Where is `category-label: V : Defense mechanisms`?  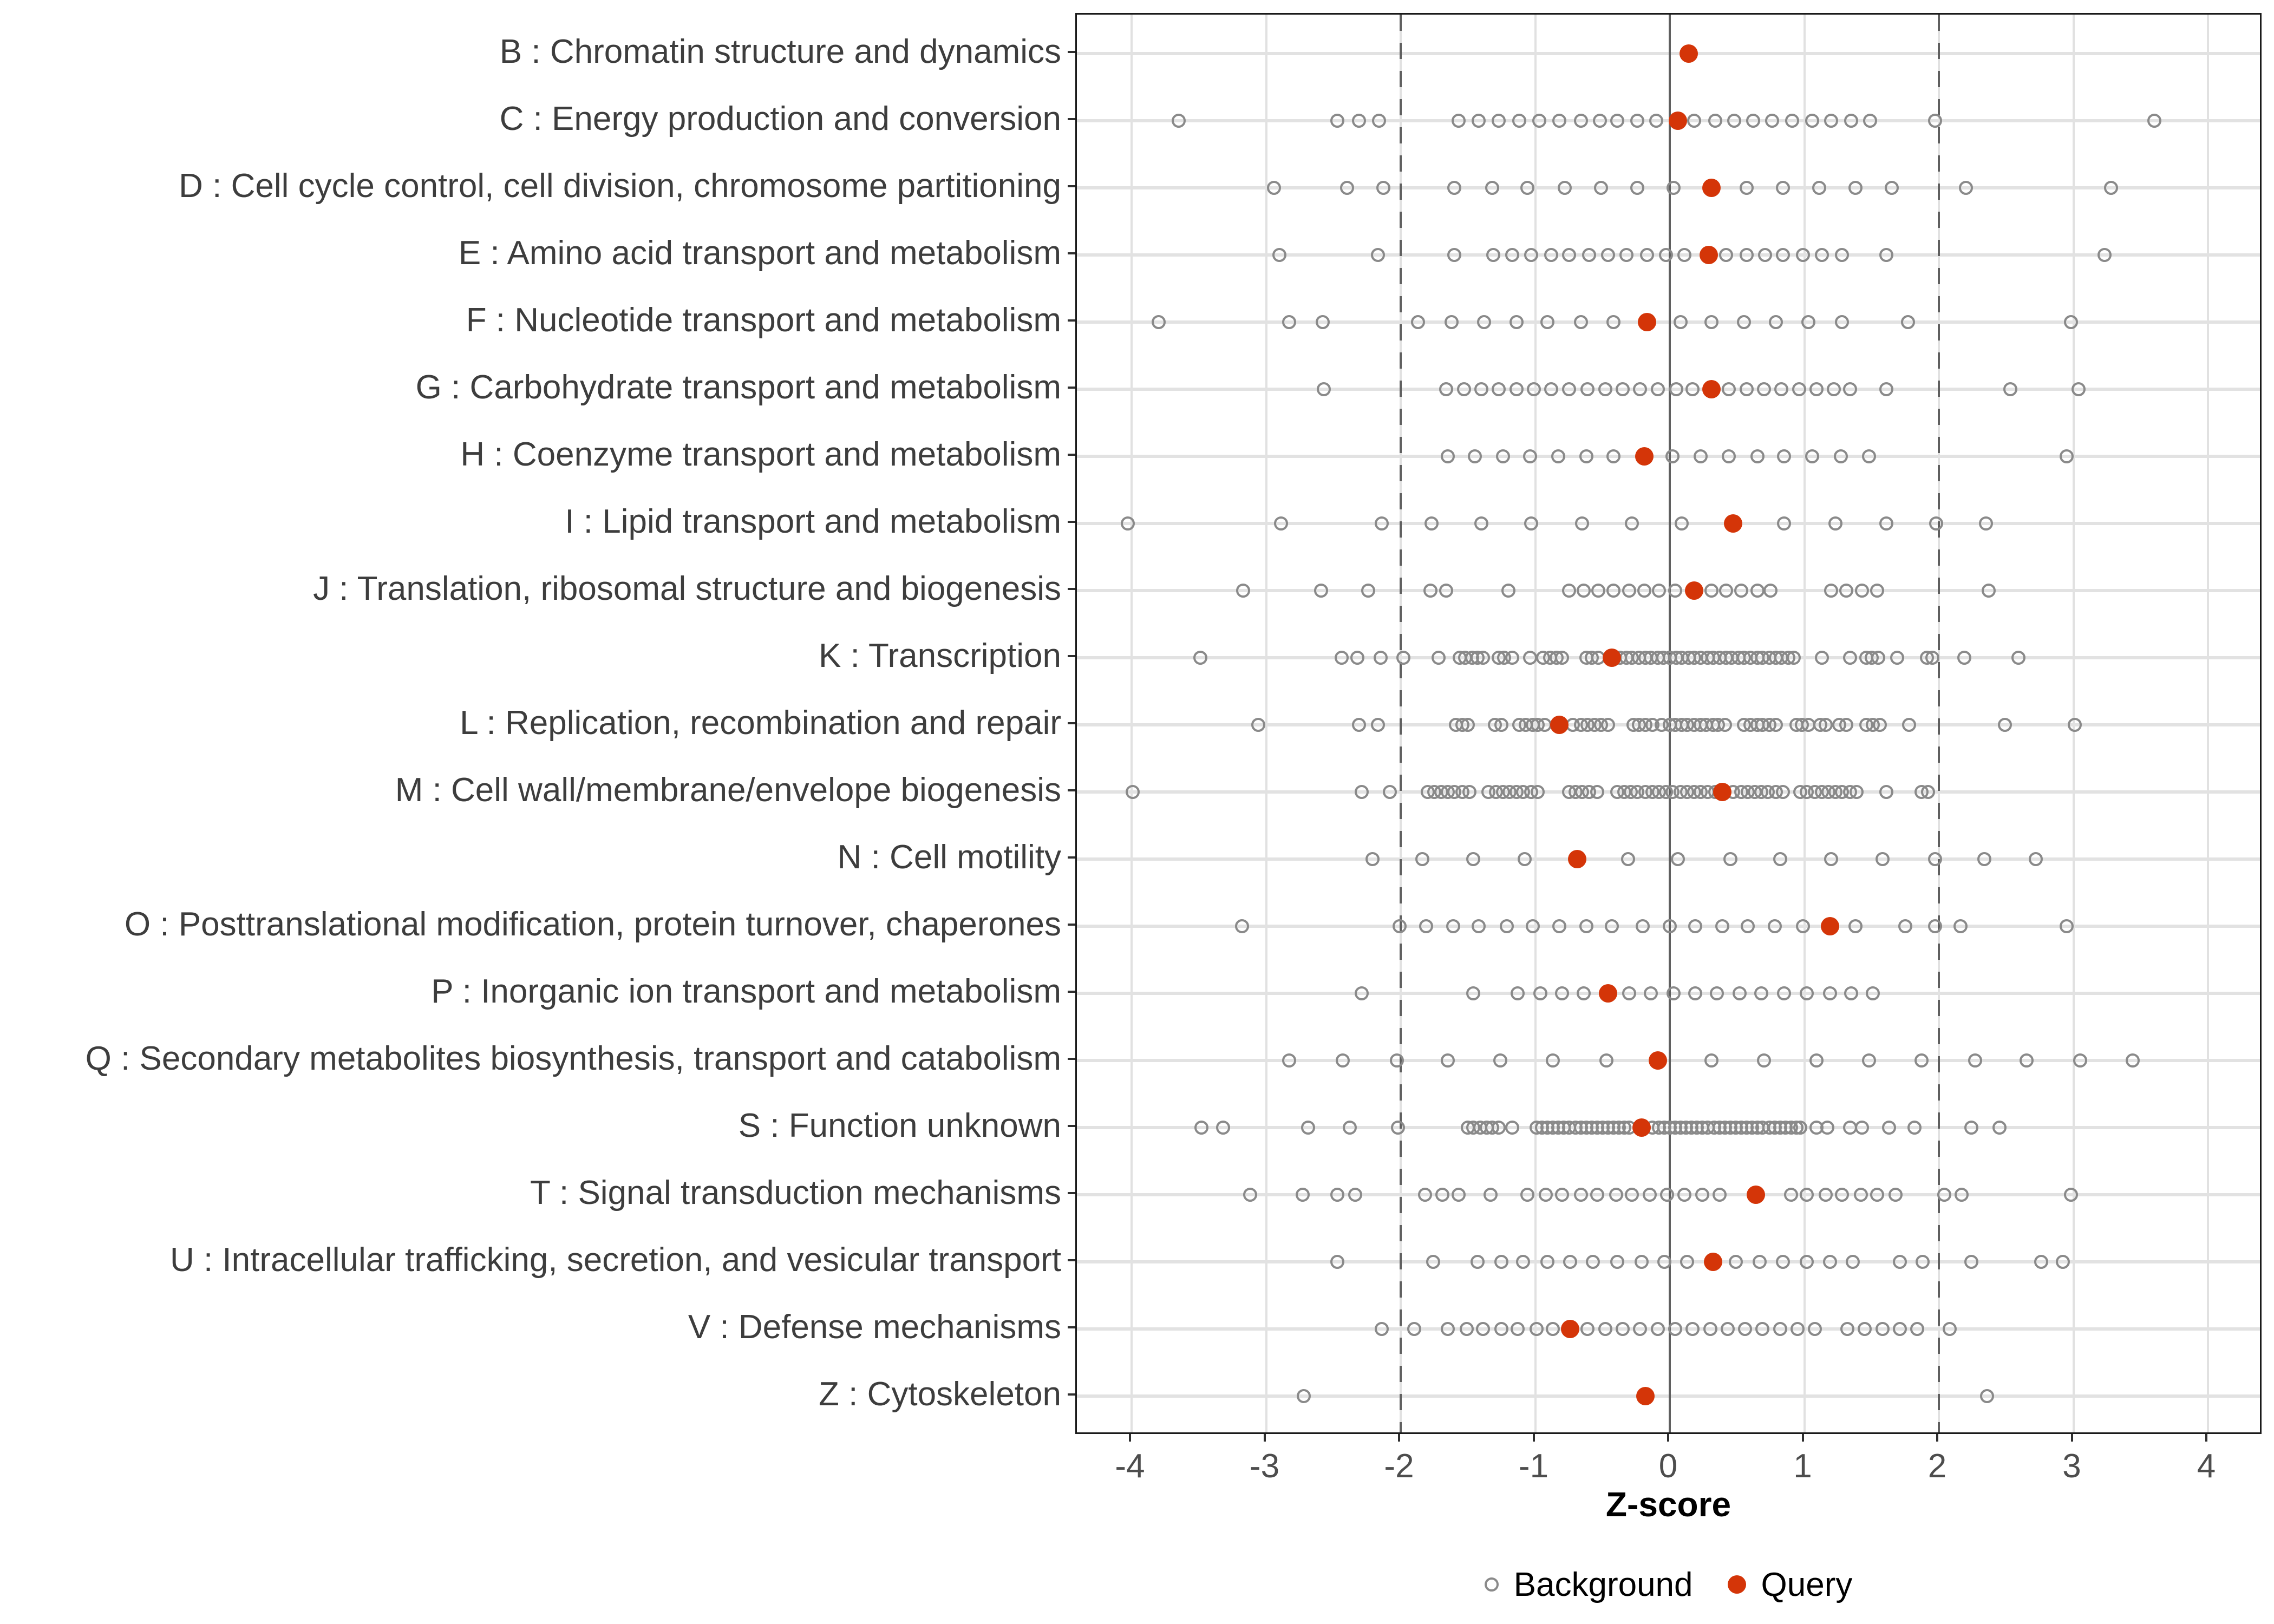 category-label: V : Defense mechanisms is located at coordinates (875, 1327).